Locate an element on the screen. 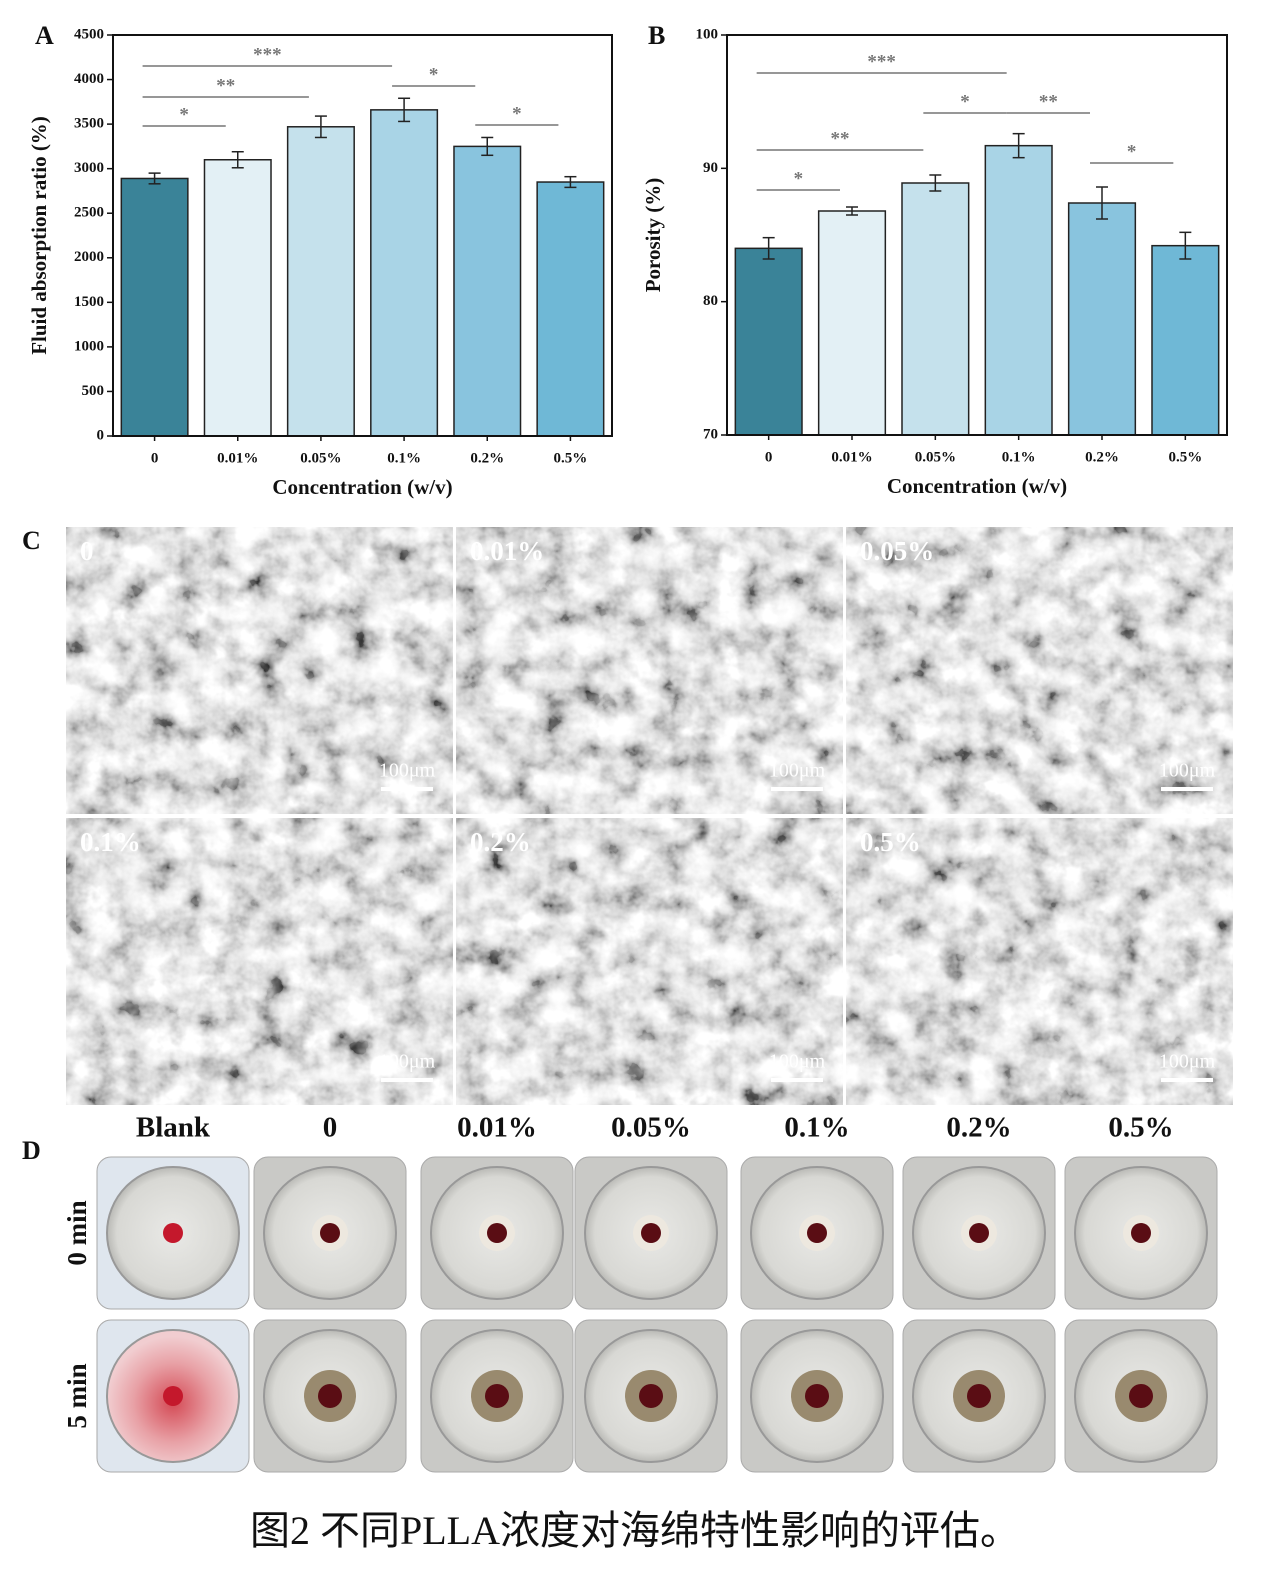 This screenshot has width=1270, height=1582. y-tick-label: 70 is located at coordinates (710, 434).